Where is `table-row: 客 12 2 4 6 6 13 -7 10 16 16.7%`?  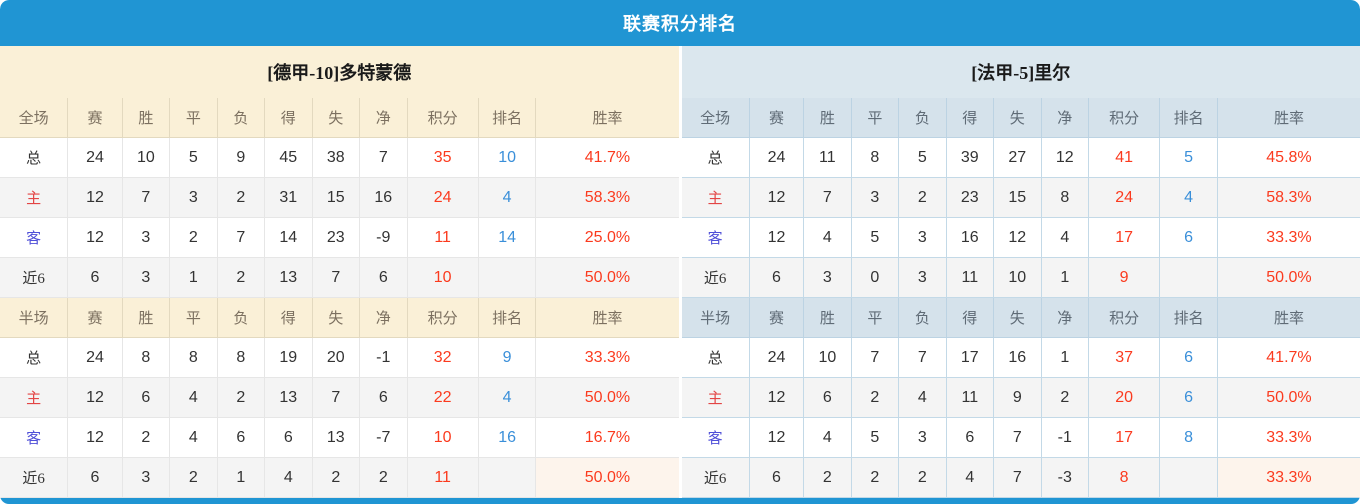 table-row: 客 12 2 4 6 6 13 -7 10 16 16.7% is located at coordinates (339, 437).